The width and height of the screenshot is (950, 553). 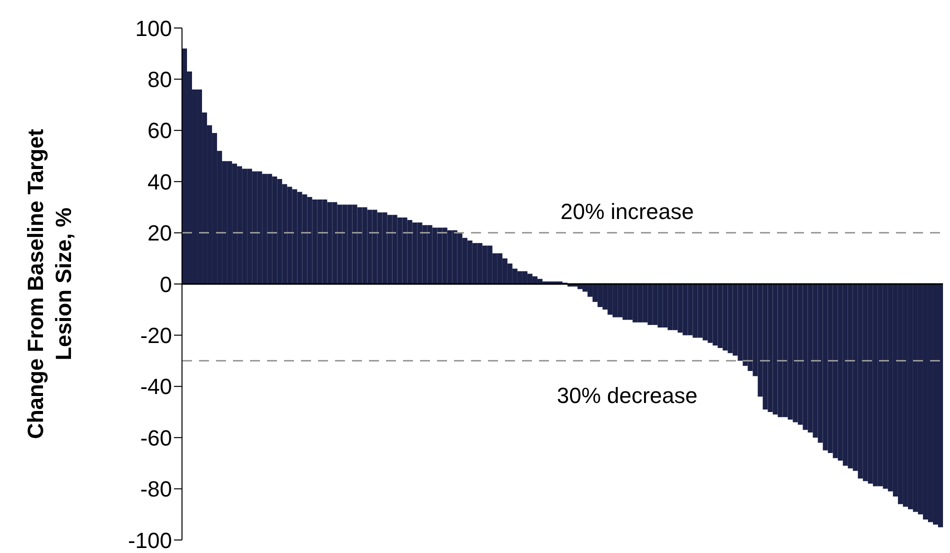 I want to click on y-tick-label: -80, so click(x=156, y=489).